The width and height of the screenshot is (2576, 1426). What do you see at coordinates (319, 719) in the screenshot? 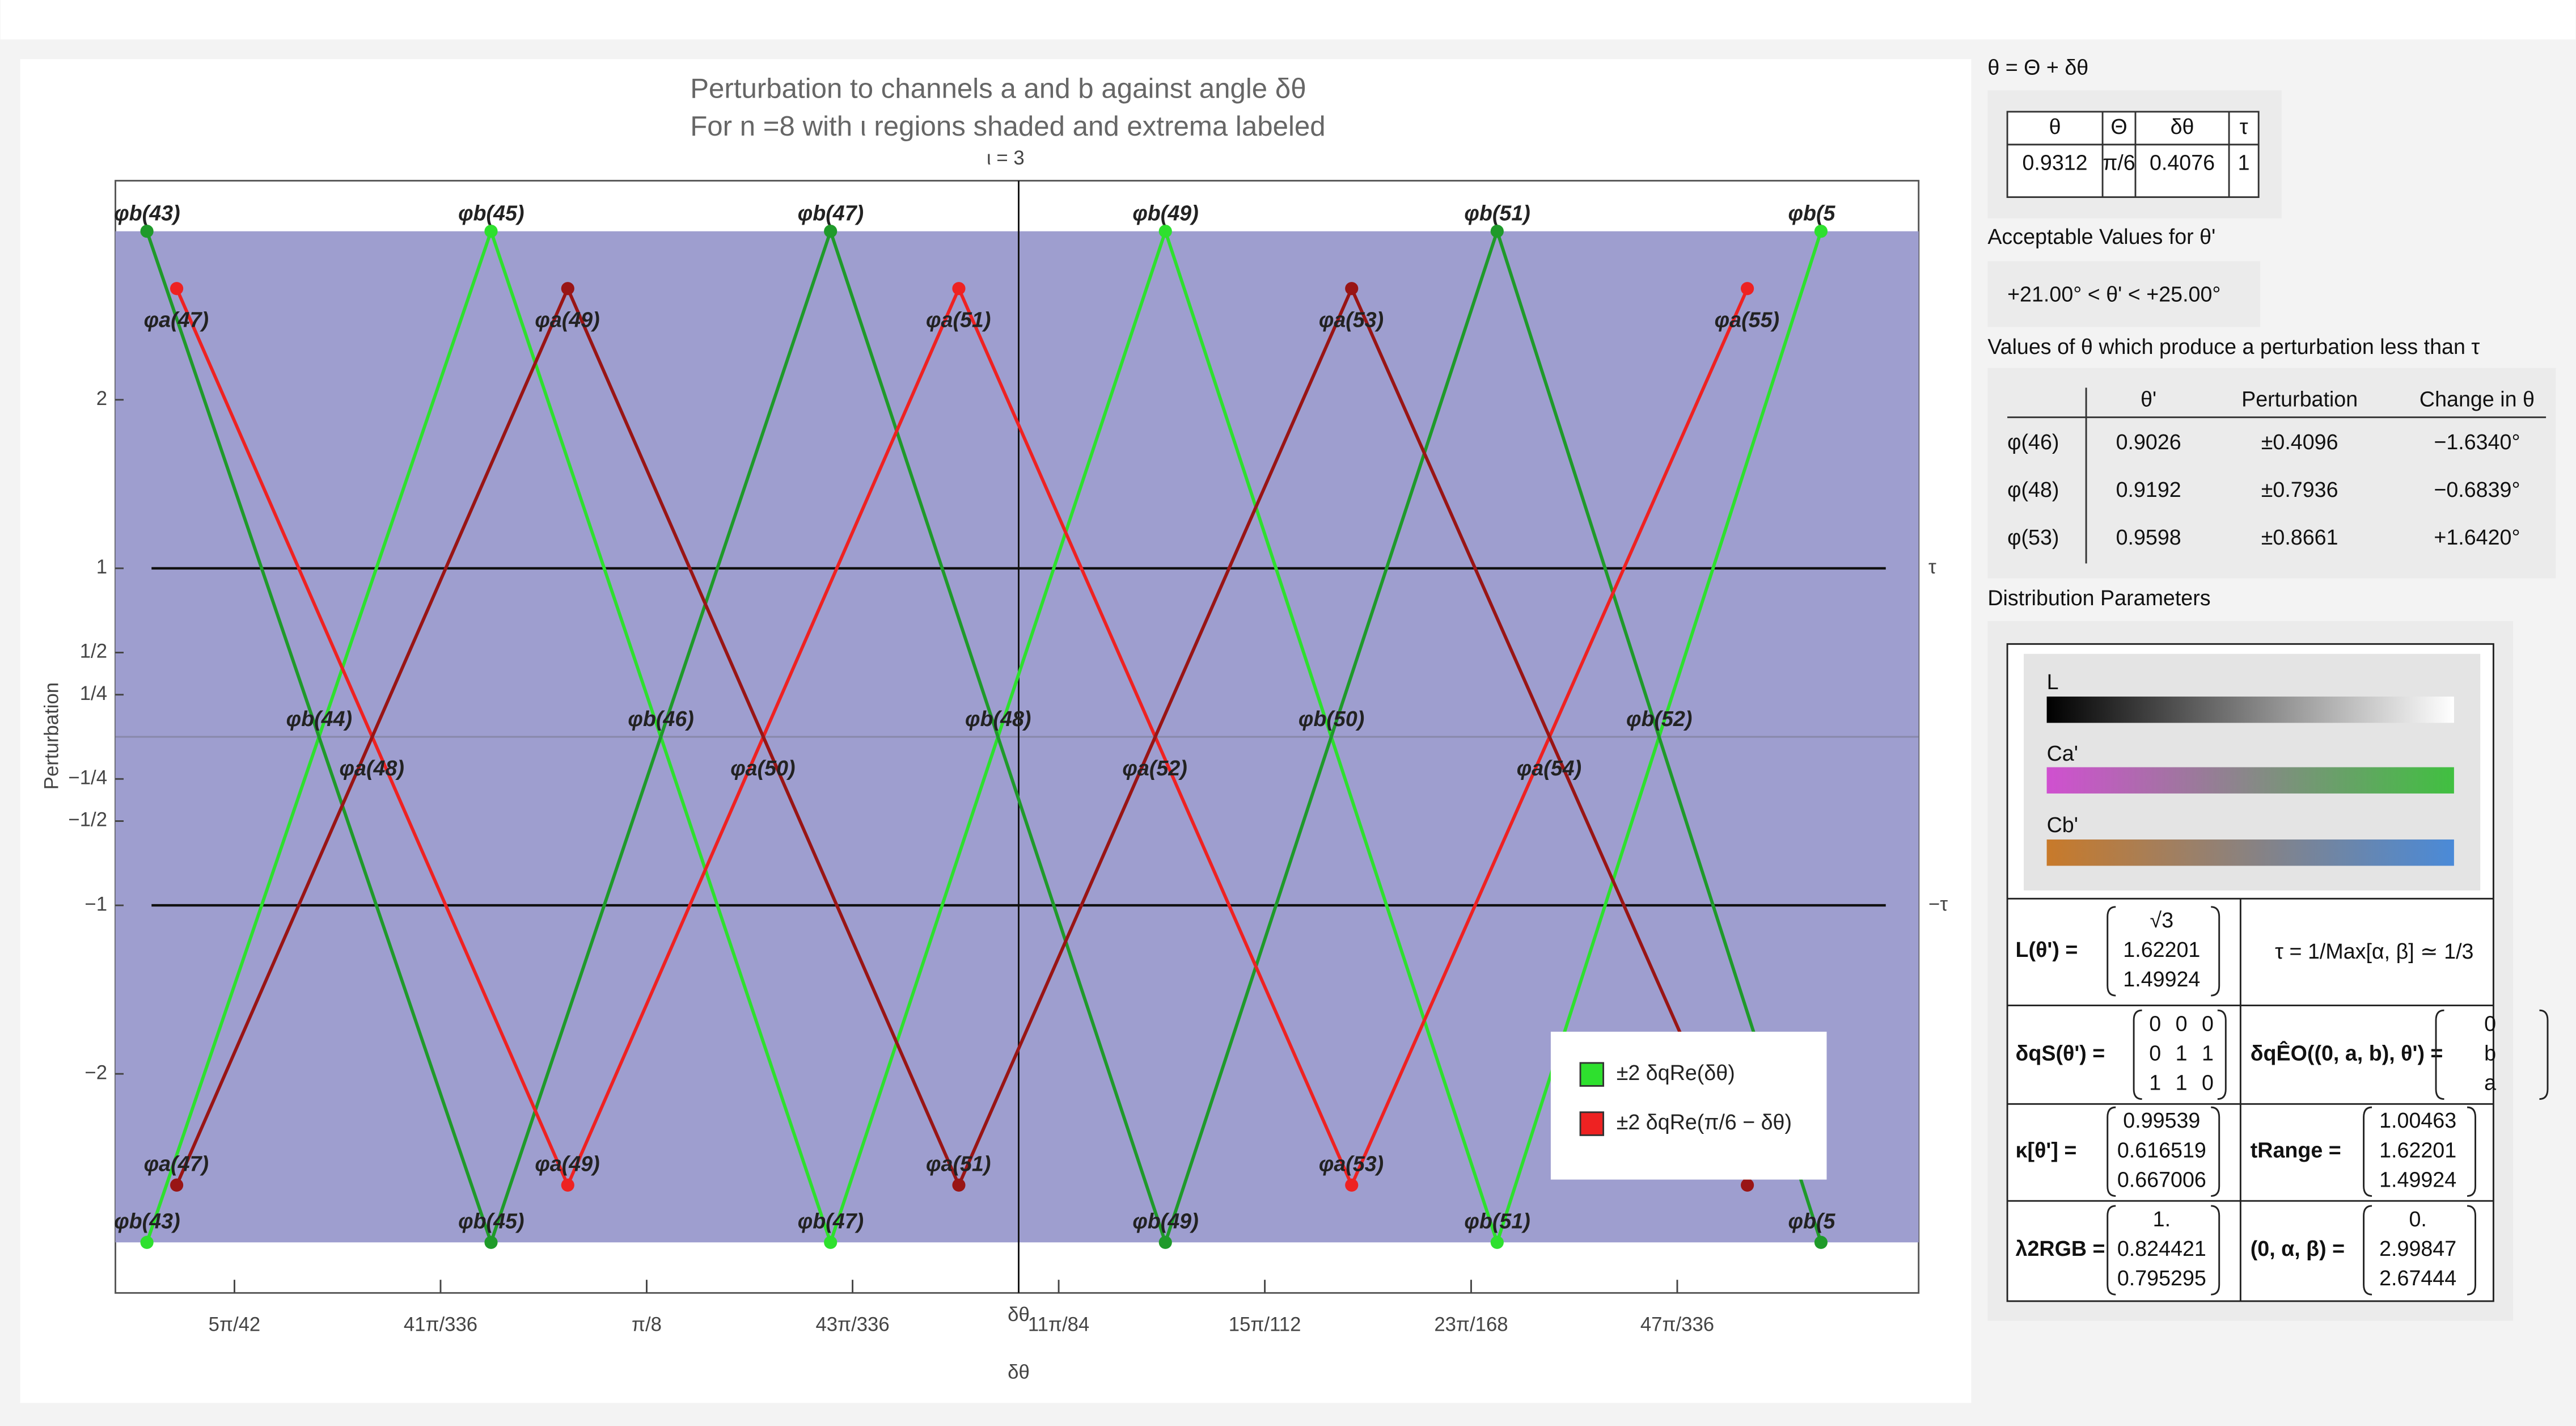
I see `crossing-label: φb(44)` at bounding box center [319, 719].